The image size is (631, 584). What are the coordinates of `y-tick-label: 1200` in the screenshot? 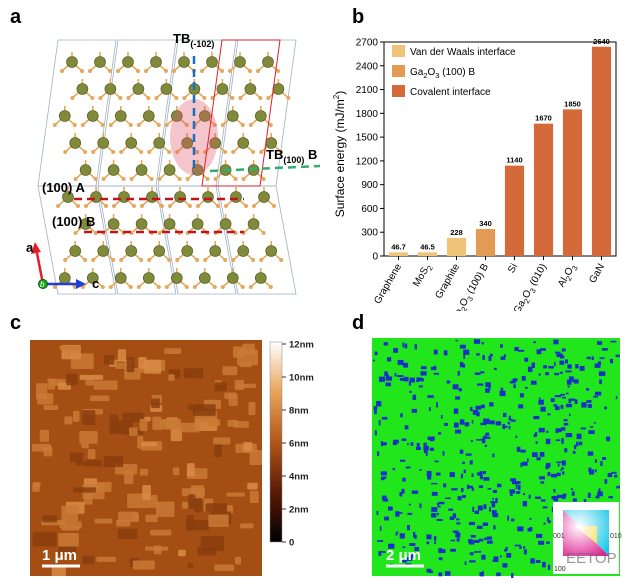 It's located at (367, 161).